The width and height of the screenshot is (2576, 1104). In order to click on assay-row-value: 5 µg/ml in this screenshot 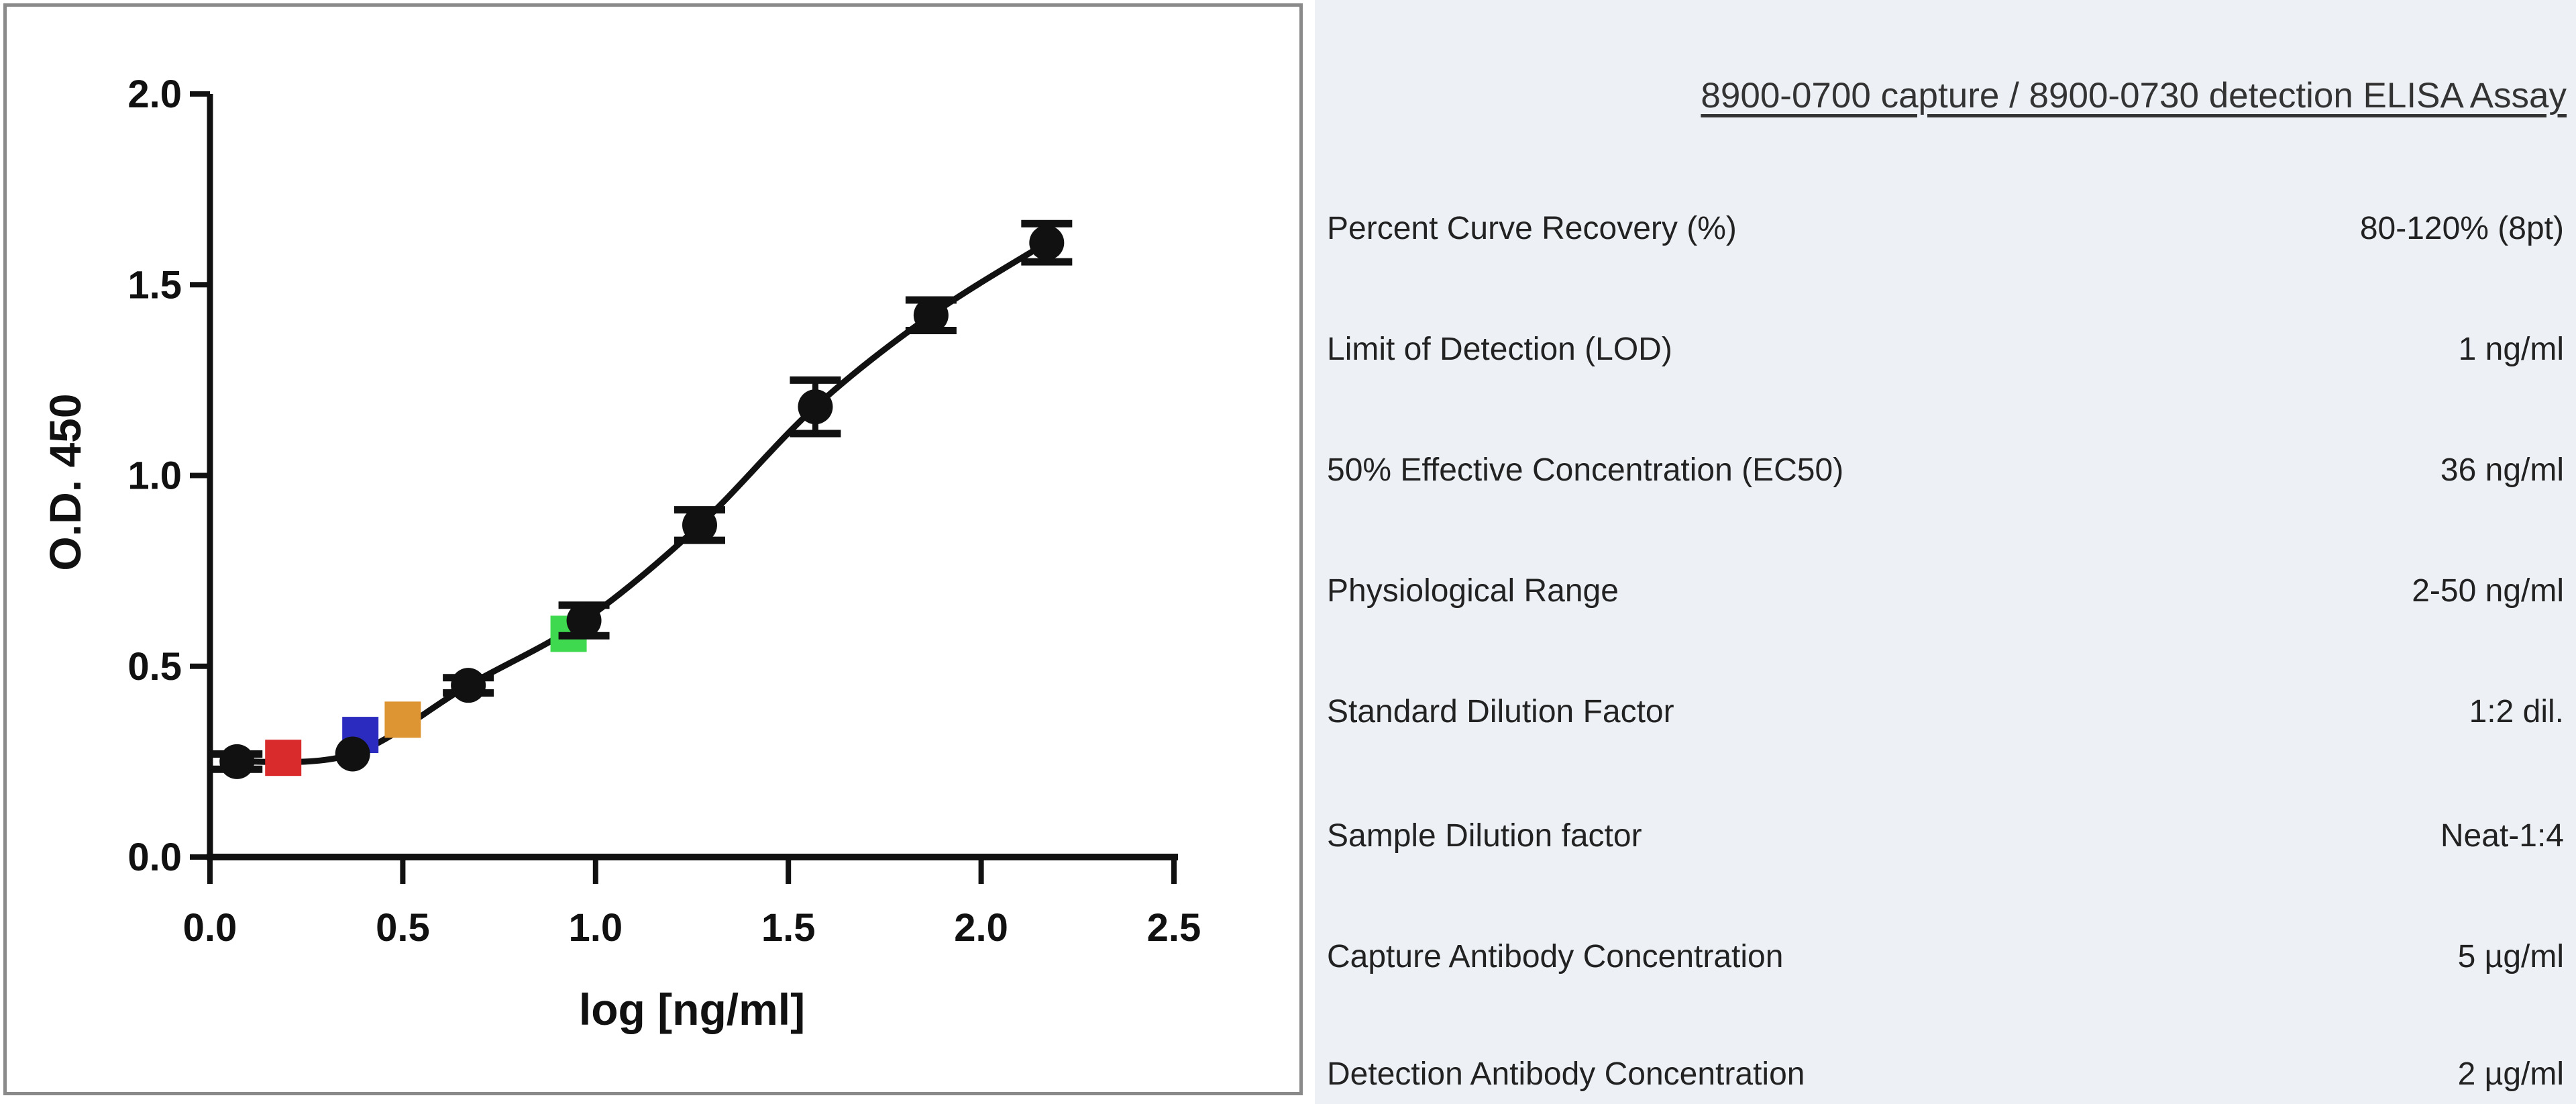, I will do `click(2510, 956)`.